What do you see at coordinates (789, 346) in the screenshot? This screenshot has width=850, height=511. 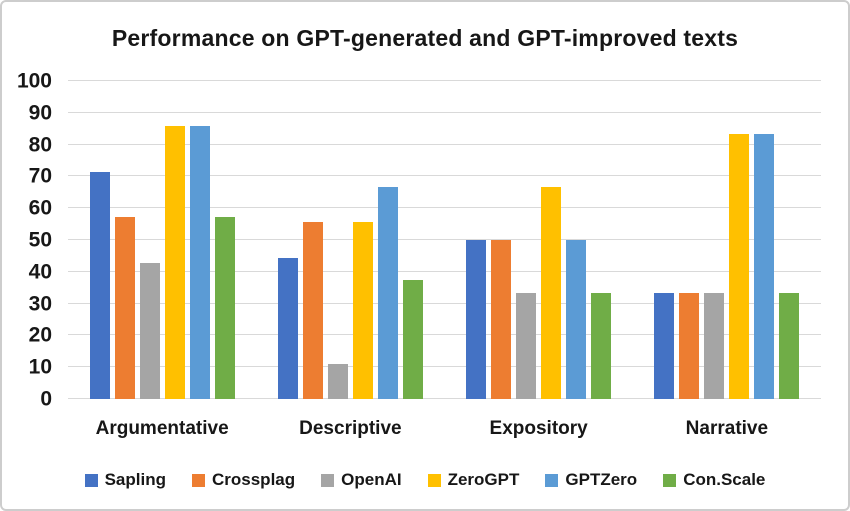 I see `bar-con-scale-narrative` at bounding box center [789, 346].